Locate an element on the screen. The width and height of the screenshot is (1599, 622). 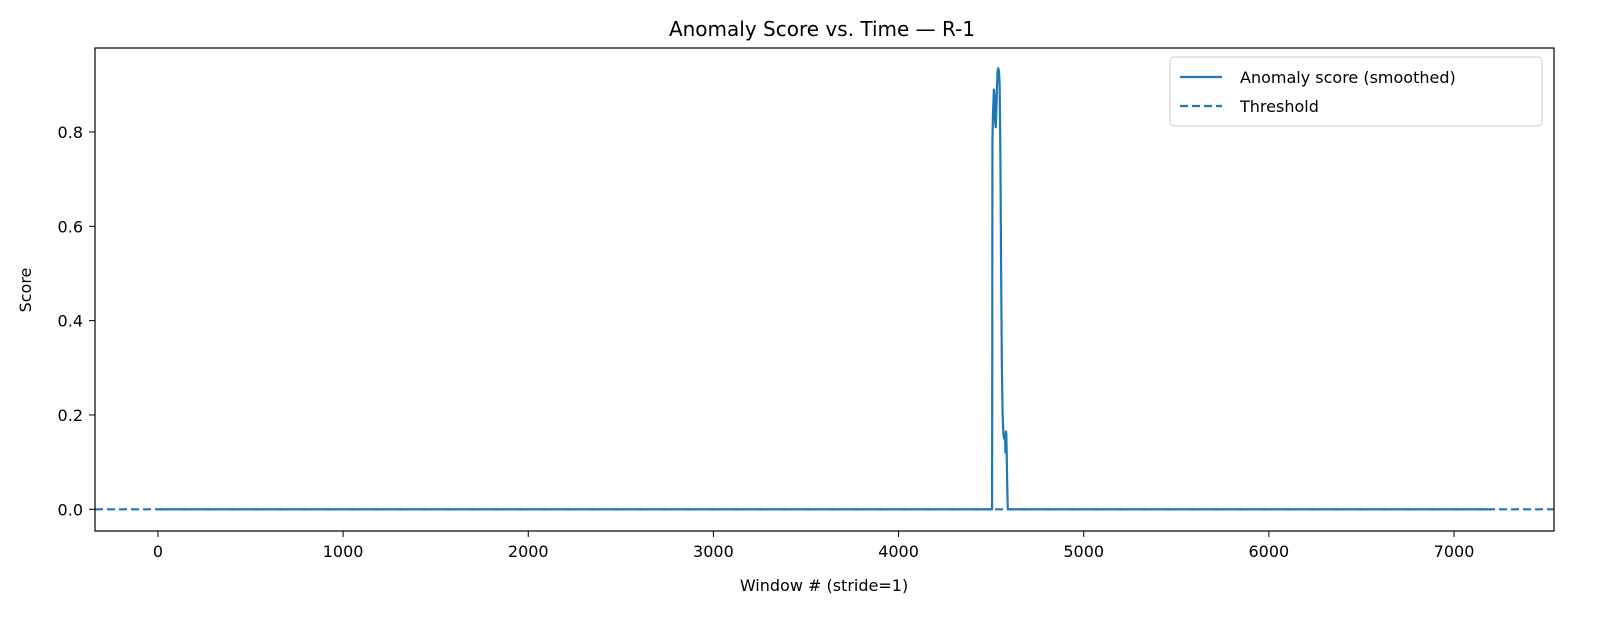
y-tick-label: 0.8 is located at coordinates (70, 132).